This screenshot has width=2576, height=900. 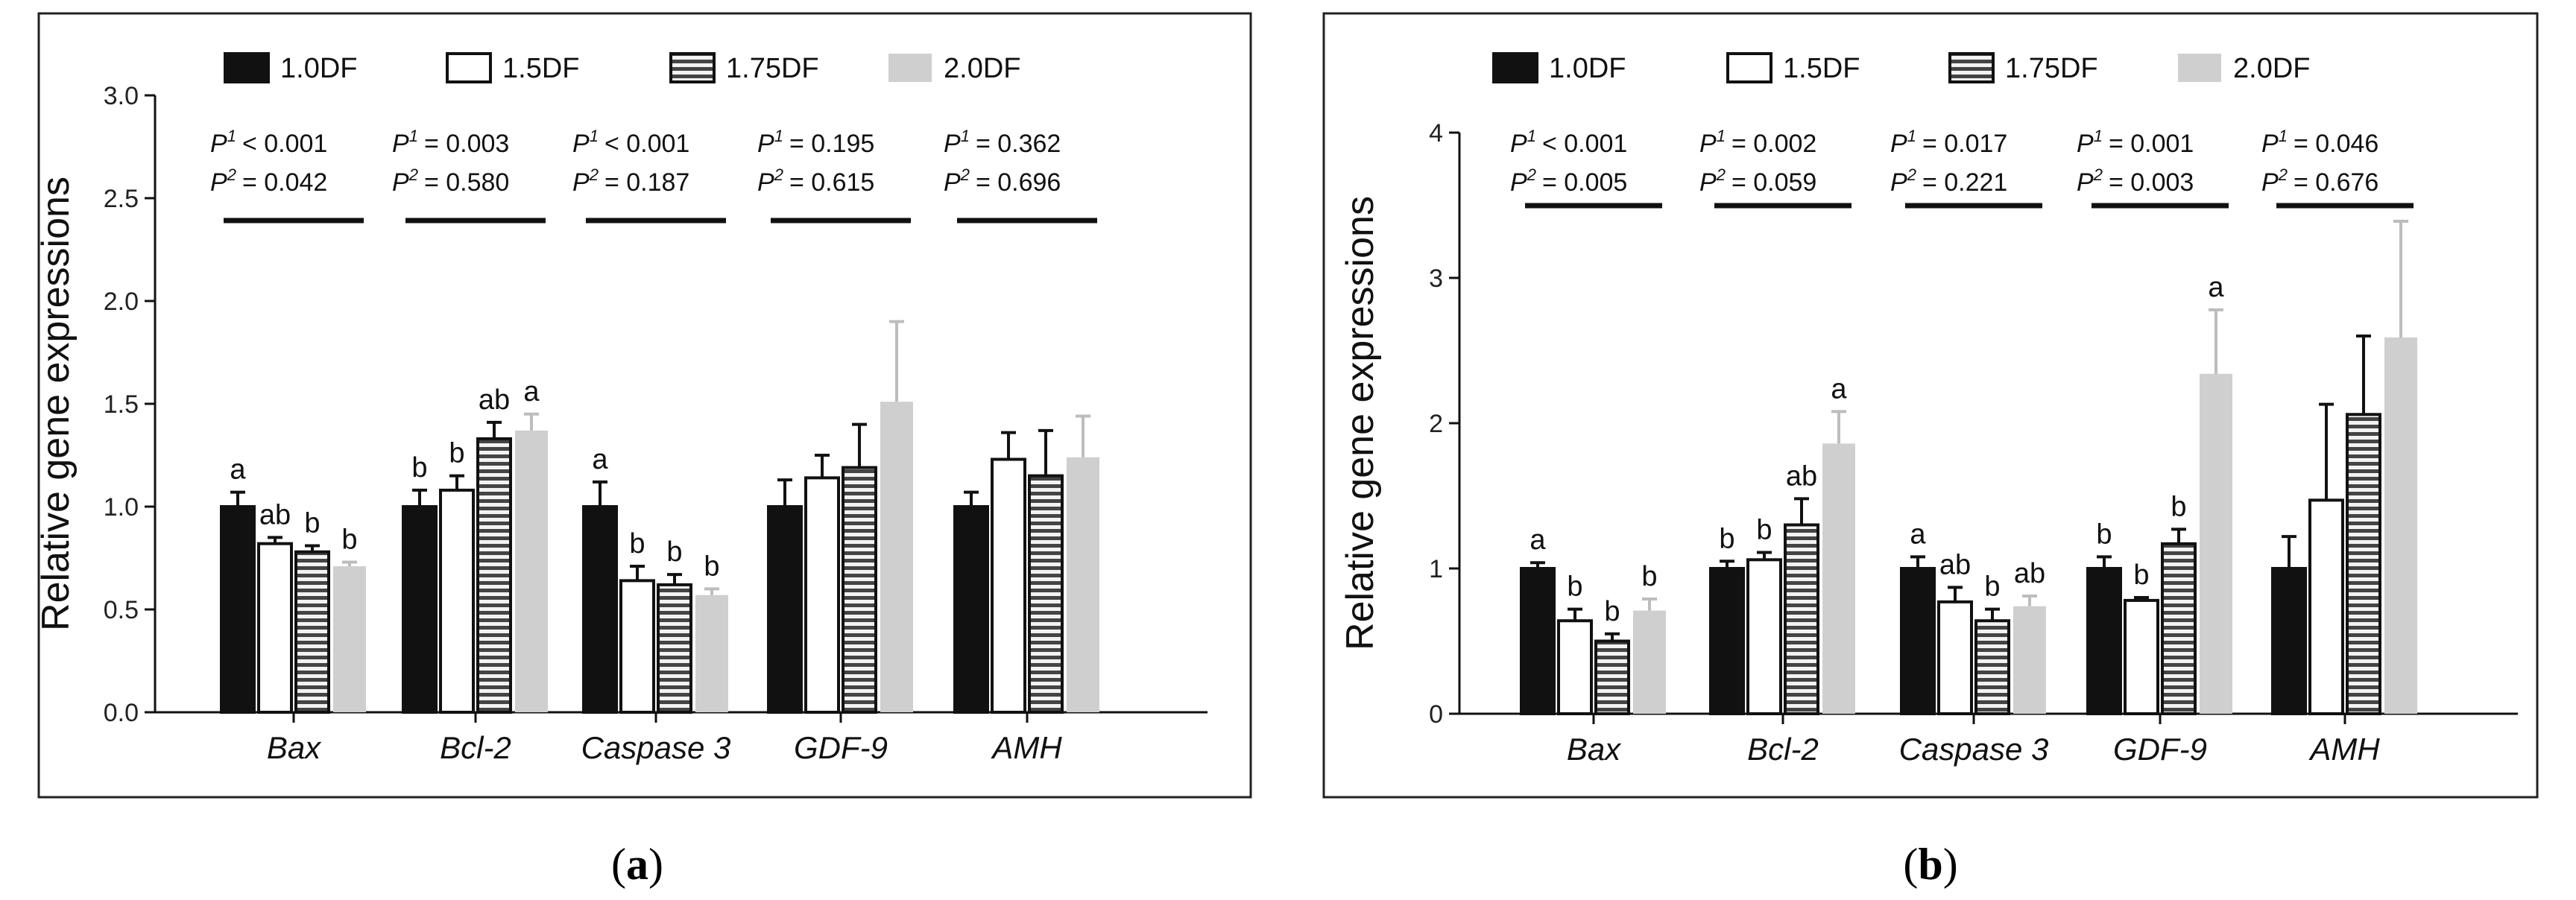 I want to click on p2-annotation-1: P2 = 0.580, so click(x=450, y=181).